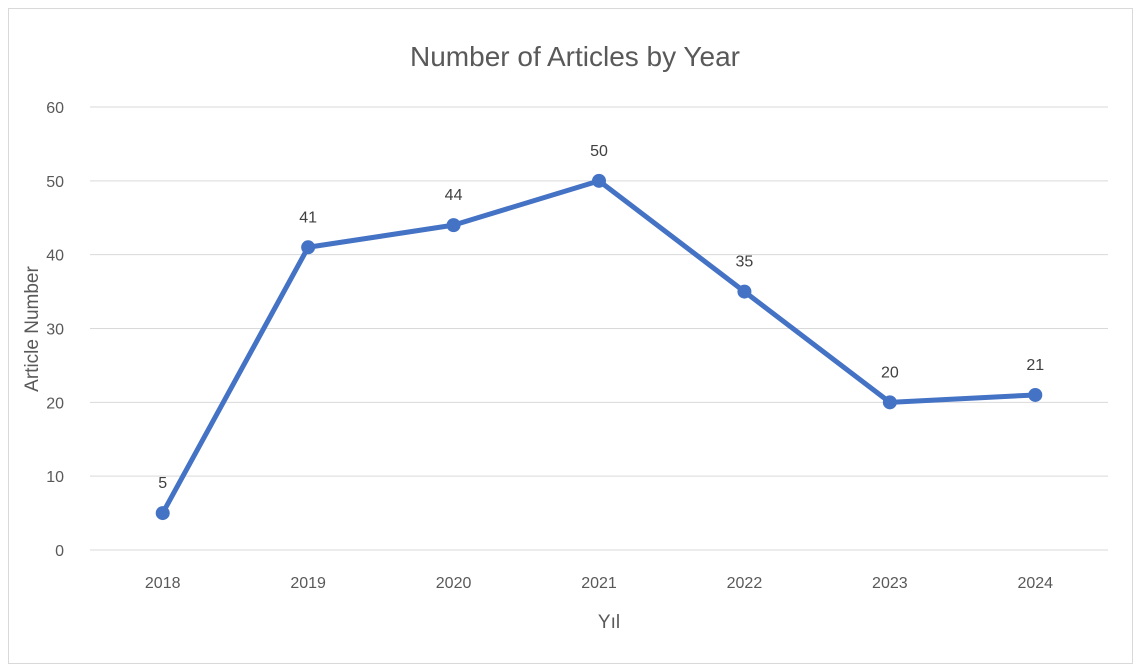 Image resolution: width=1135 pixels, height=666 pixels. I want to click on y-tick-label: 10, so click(55, 477).